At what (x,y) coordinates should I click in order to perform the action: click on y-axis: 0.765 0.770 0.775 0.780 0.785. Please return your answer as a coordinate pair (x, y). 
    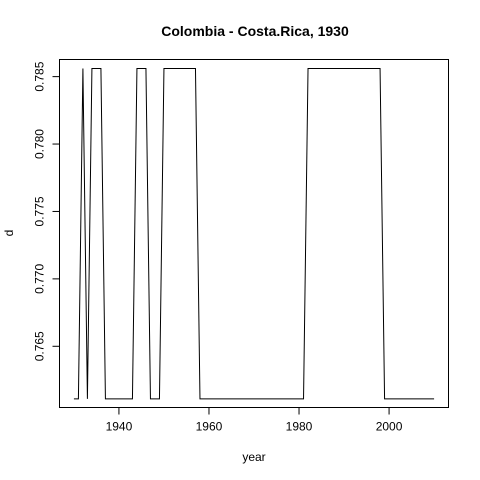
    Looking at the image, I should click on (46, 211).